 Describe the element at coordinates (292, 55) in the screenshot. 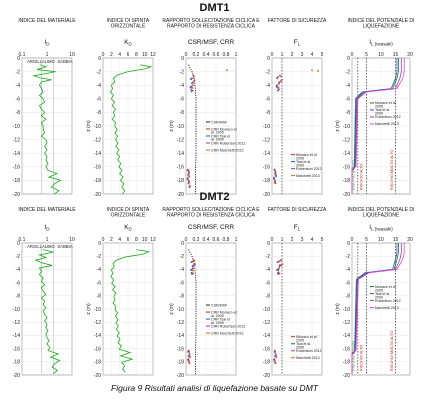

I see `x-tick-label: 2` at that location.